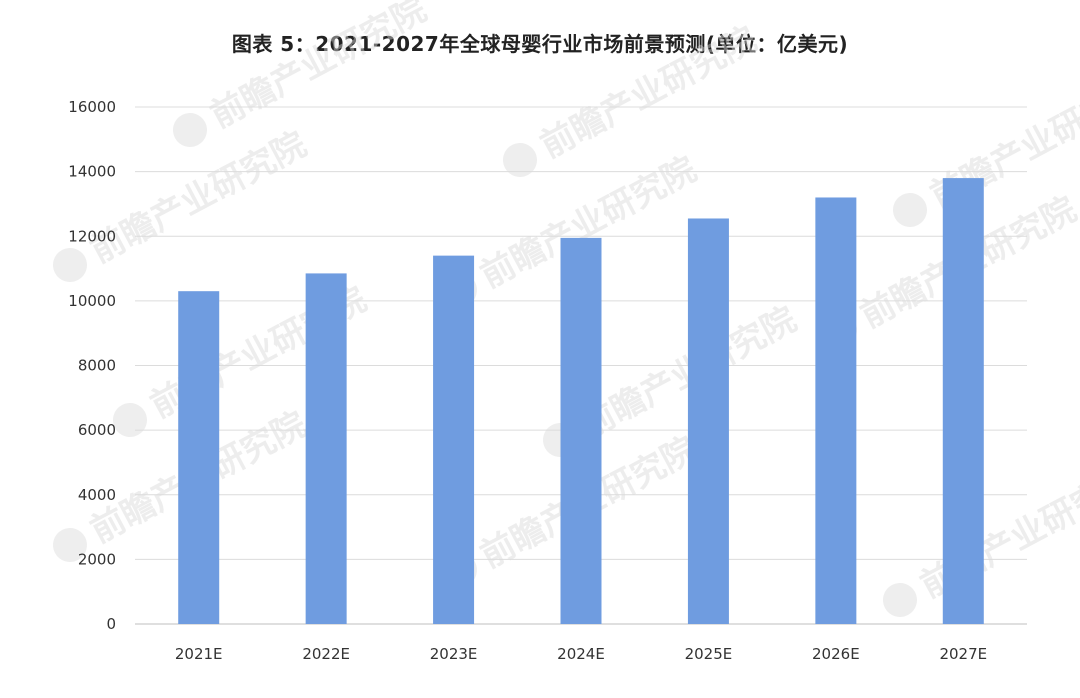  Describe the element at coordinates (836, 654) in the screenshot. I see `x-tick-label: 2026E` at that location.